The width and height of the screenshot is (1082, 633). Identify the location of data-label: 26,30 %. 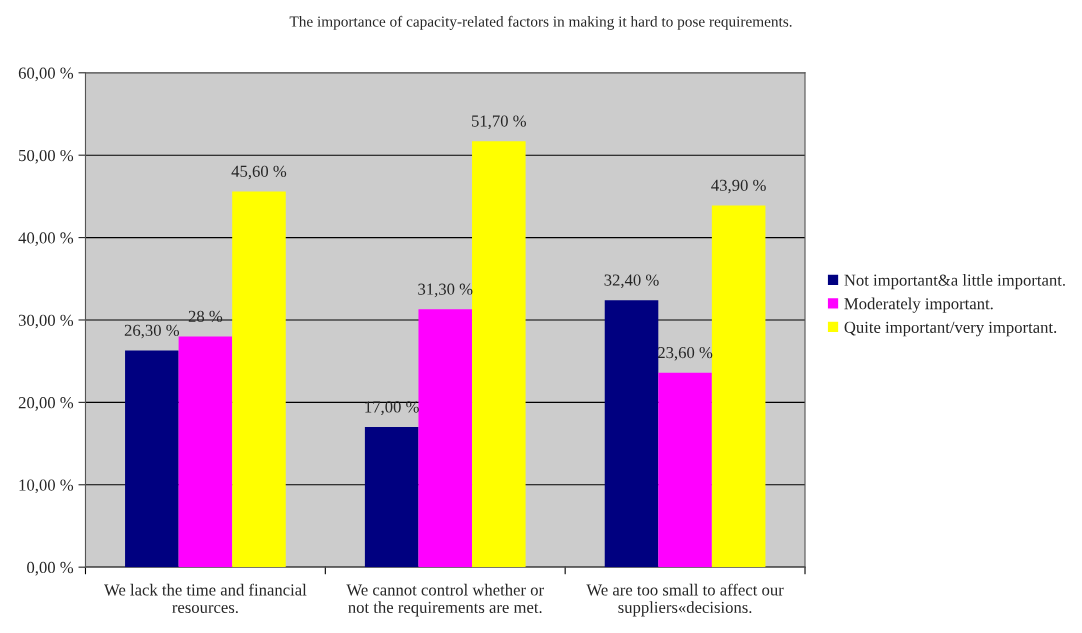
(152, 331).